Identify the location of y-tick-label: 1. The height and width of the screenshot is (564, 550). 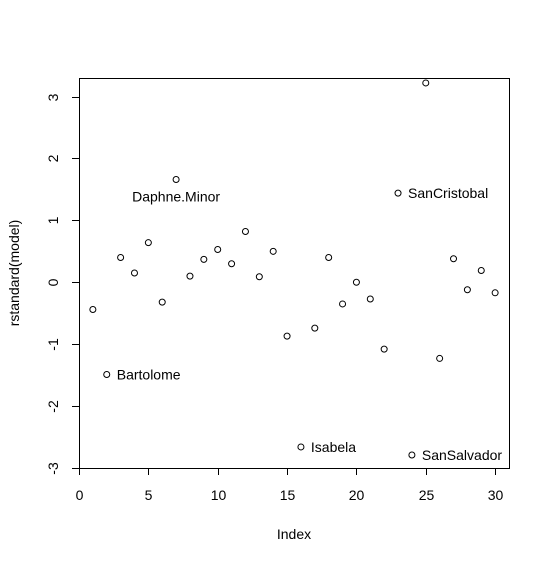
(53, 220).